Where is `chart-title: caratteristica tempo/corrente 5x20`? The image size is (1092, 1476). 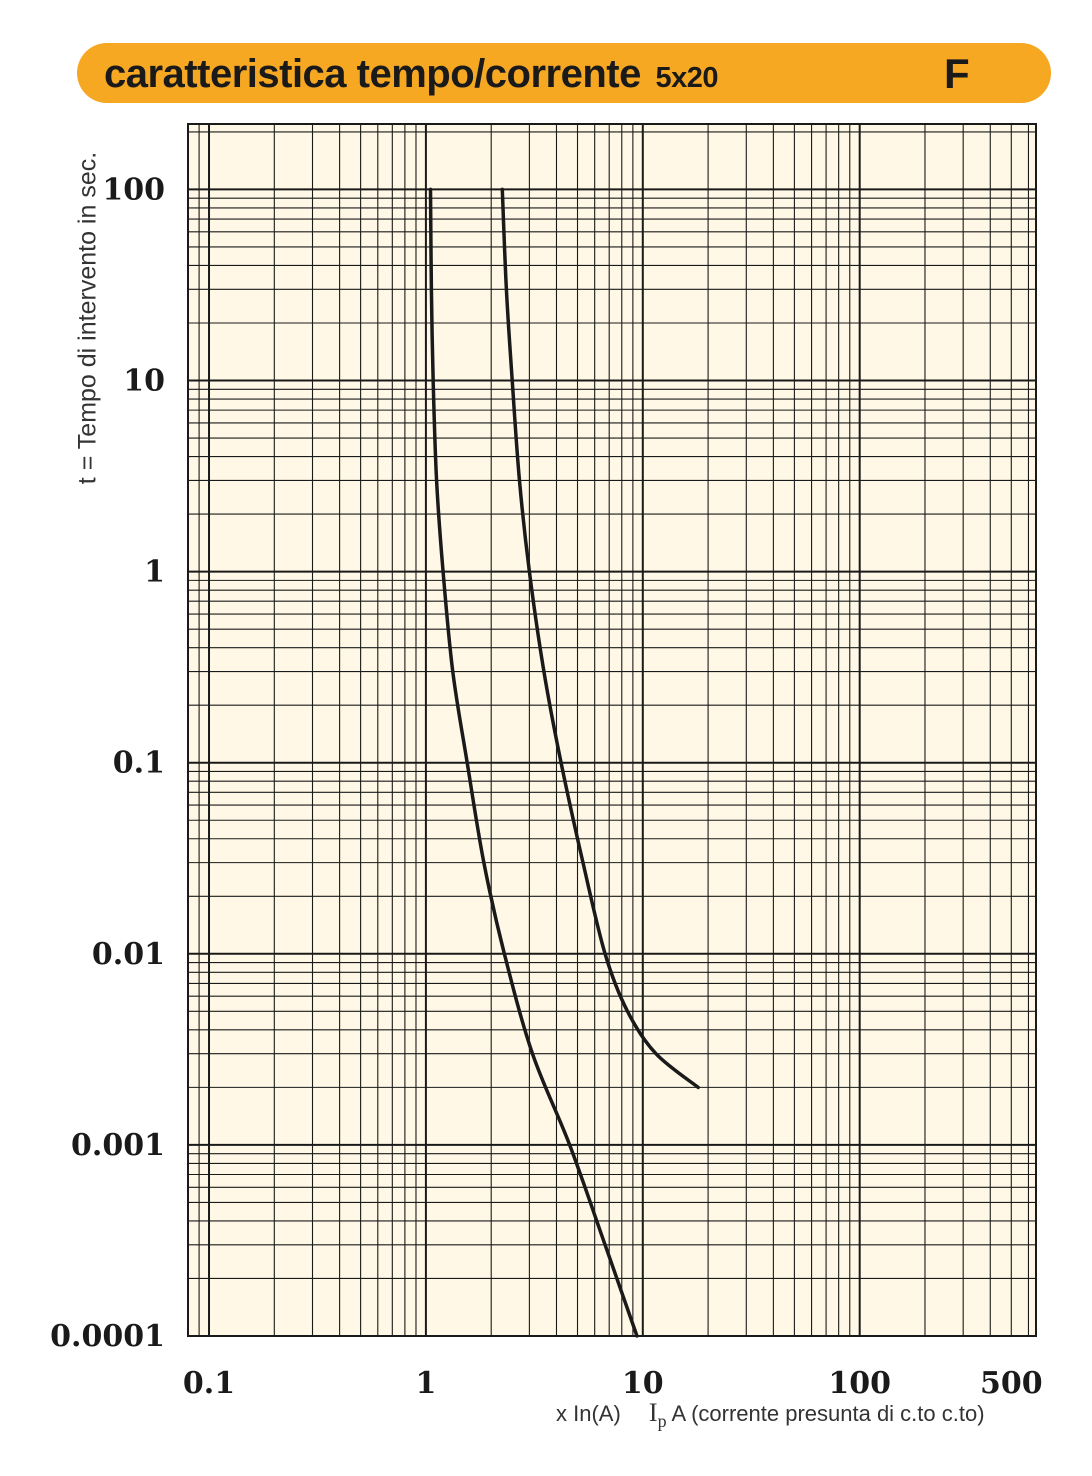
chart-title: caratteristica tempo/corrente 5x20 is located at coordinates (411, 74).